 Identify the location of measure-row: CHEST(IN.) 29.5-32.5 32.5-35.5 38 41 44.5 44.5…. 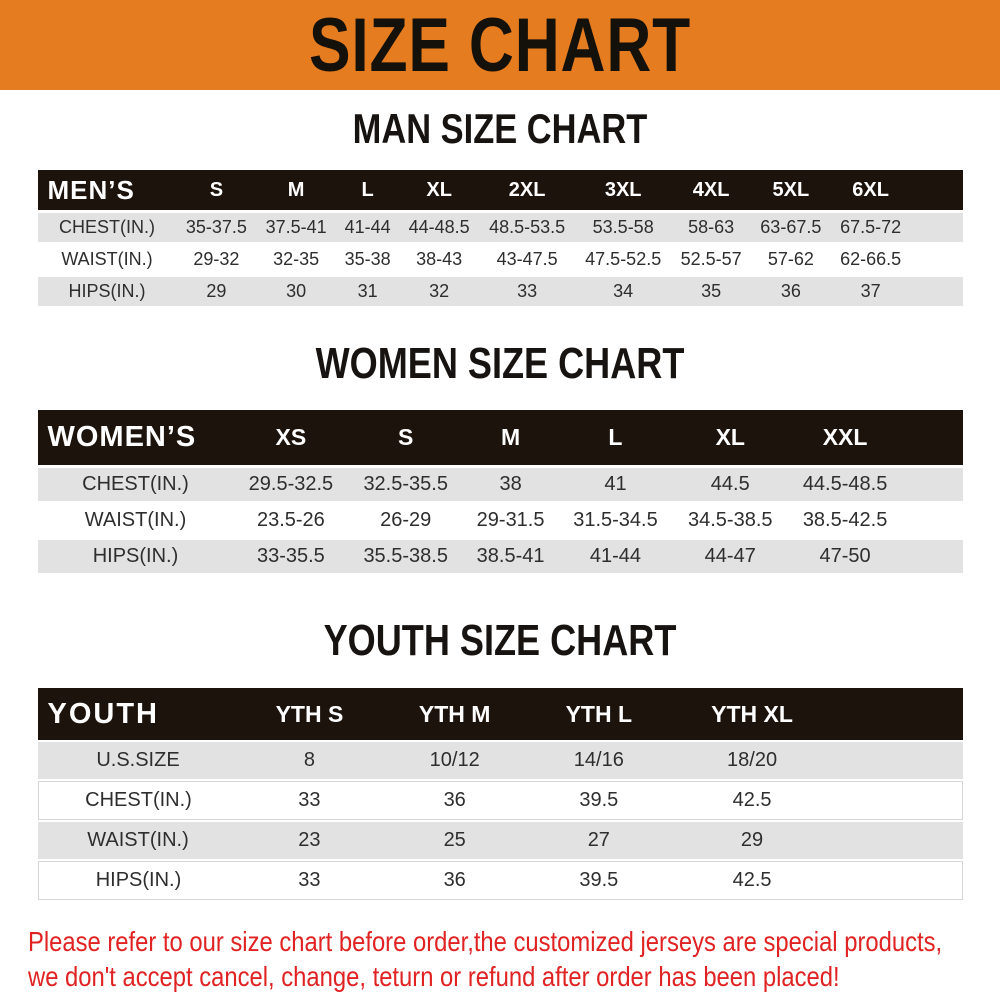
(500, 484).